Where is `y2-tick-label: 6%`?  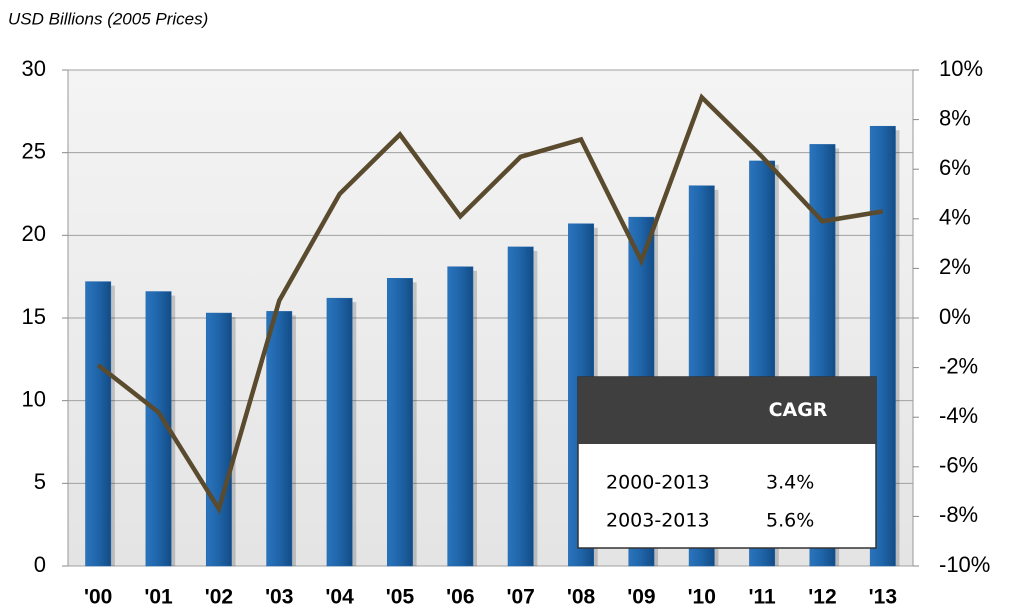 y2-tick-label: 6% is located at coordinates (955, 167).